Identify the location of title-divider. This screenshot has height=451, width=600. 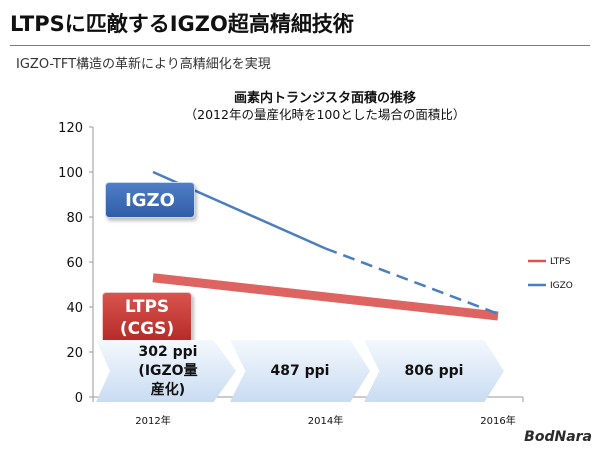
(300, 45).